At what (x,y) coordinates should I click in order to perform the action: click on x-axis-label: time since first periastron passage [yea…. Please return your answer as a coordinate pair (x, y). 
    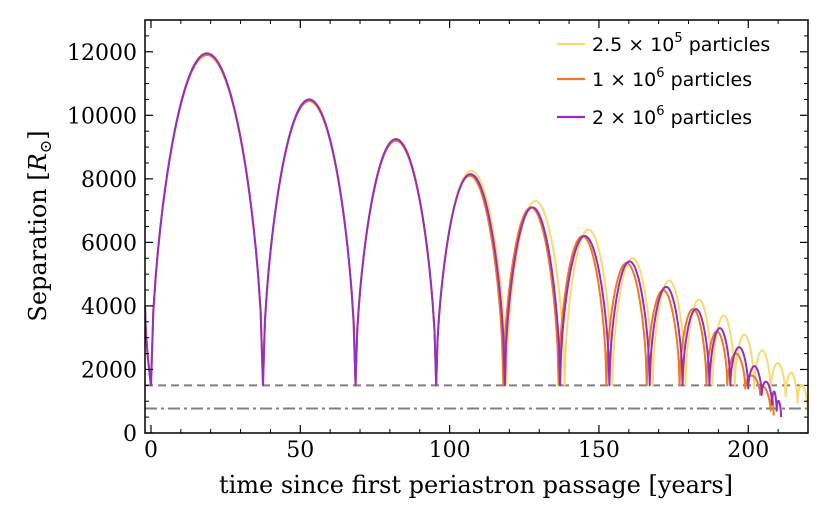
    Looking at the image, I should click on (476, 485).